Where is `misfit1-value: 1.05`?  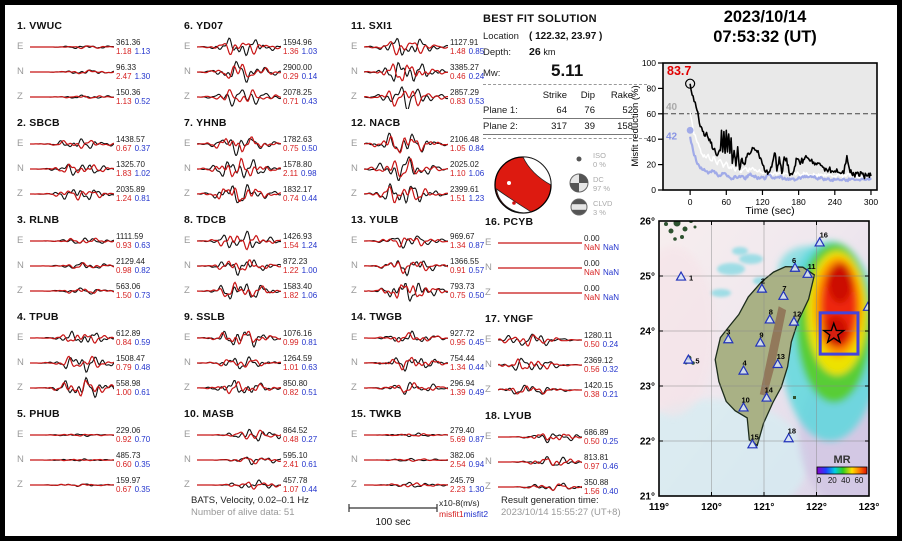
misfit1-value: 1.05 is located at coordinates (458, 148).